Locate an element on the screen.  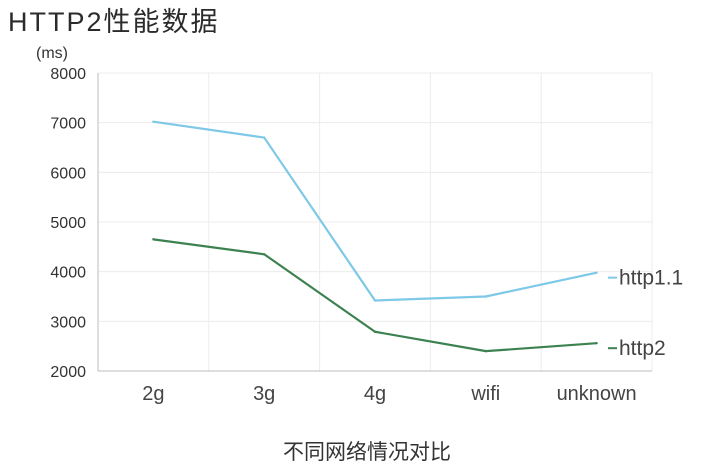
y-tick-labels: 8000 7000 6000 5000 4000 3000 2000 is located at coordinates (68, 223).